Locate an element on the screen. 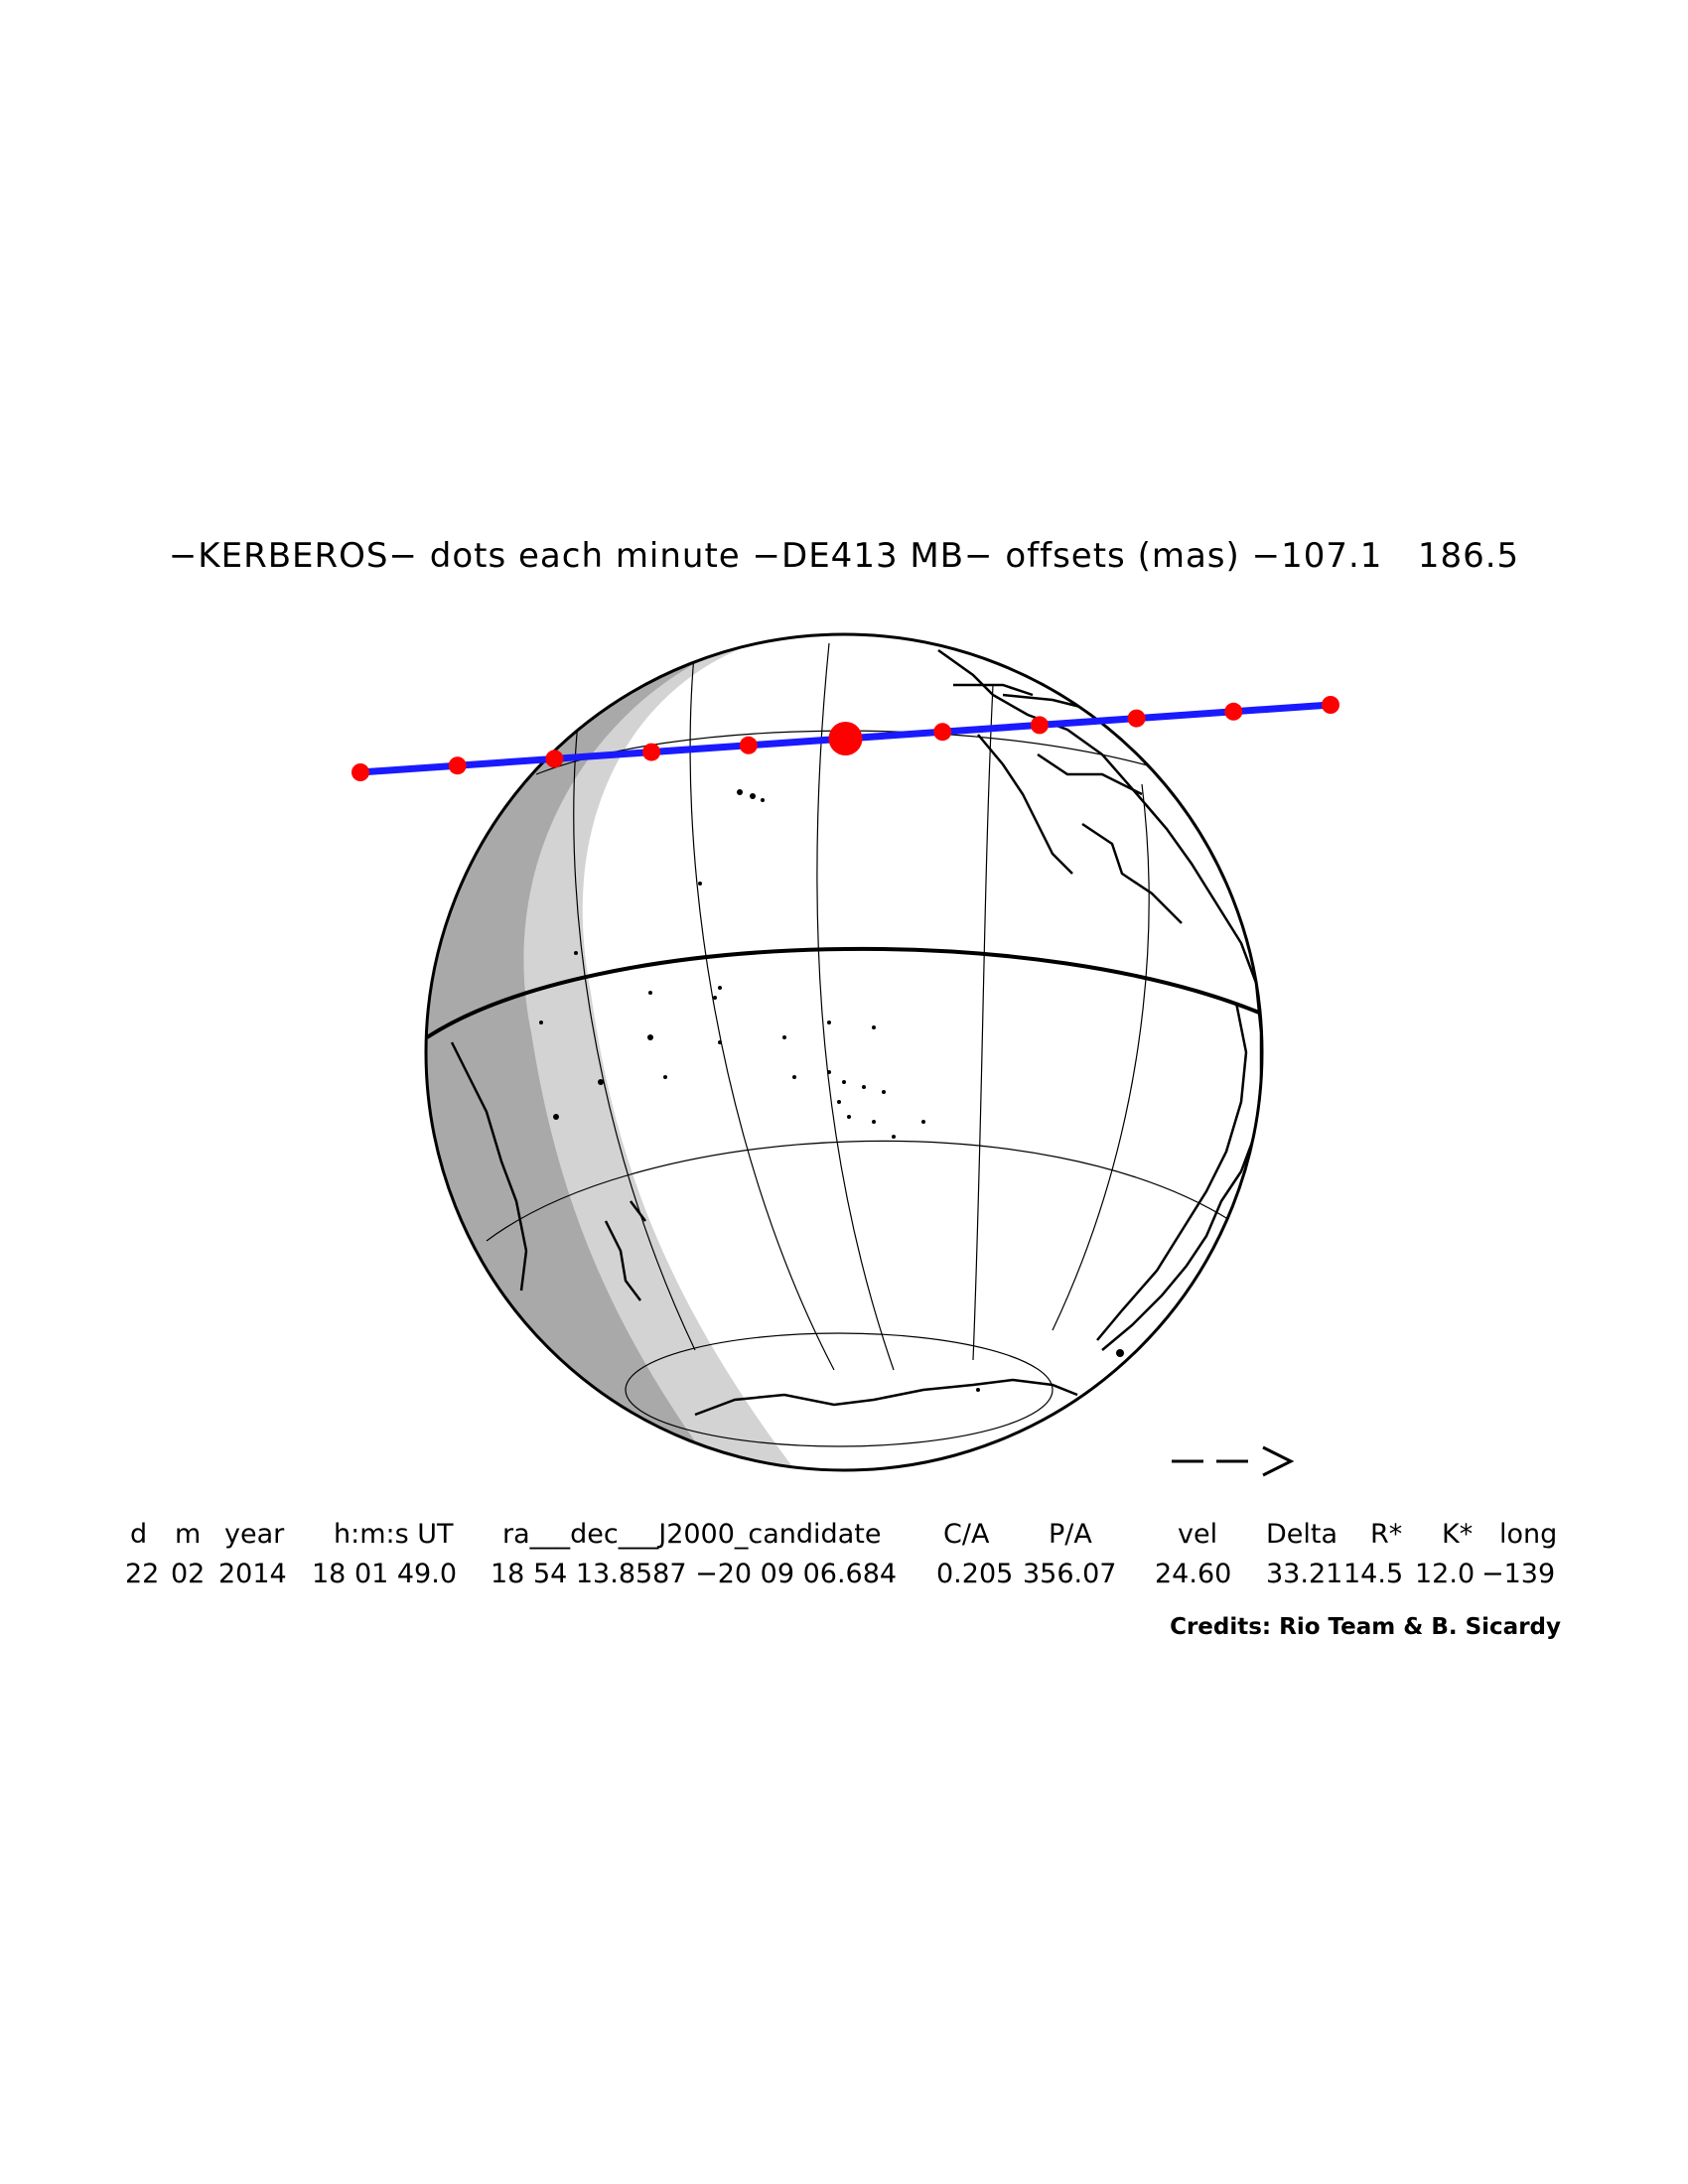 The image size is (1688, 2184). direction-arrow is located at coordinates (1233, 1461).